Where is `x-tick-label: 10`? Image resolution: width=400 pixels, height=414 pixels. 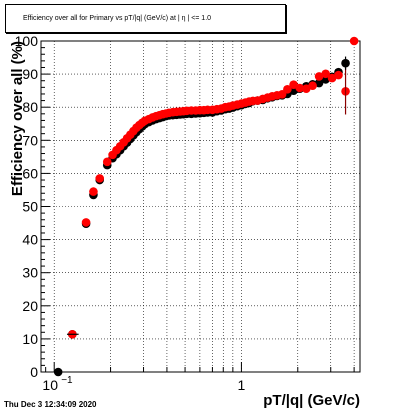 x-tick-label: 10 is located at coordinates (50, 385).